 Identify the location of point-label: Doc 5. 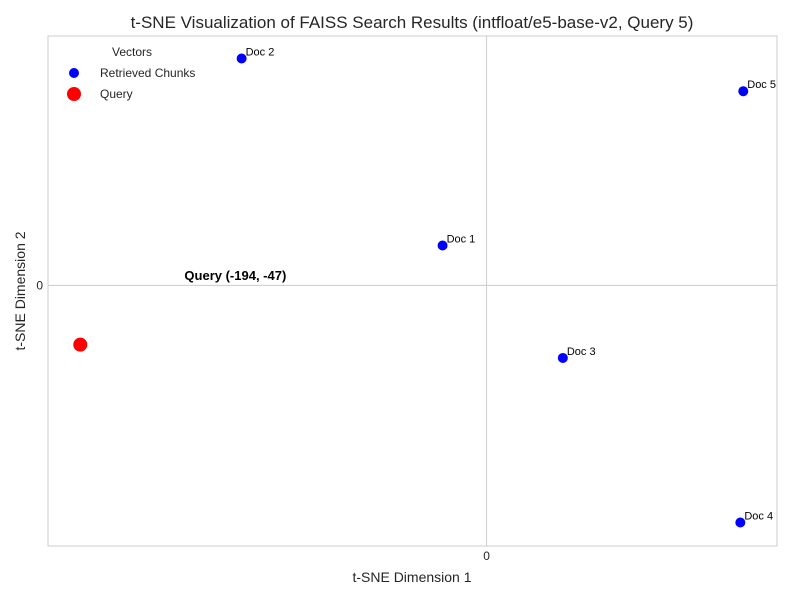
(761, 85).